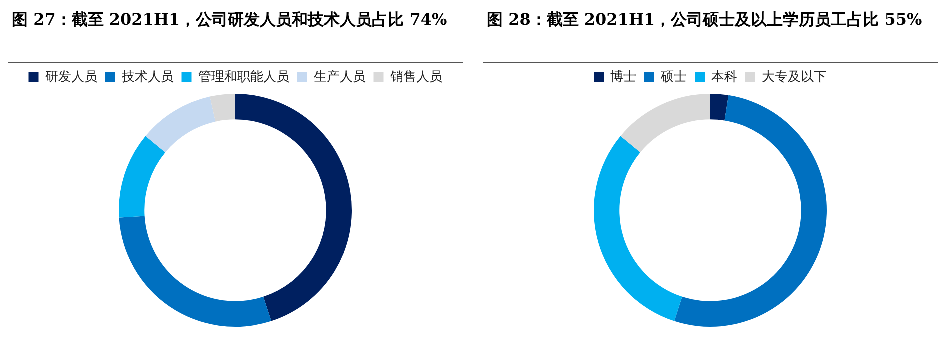 This screenshot has width=938, height=343. What do you see at coordinates (710, 35) in the screenshot?
I see `chart-title: 图 28：截至 2021H1，公司硕士及以上学历员工占比 55%` at bounding box center [710, 35].